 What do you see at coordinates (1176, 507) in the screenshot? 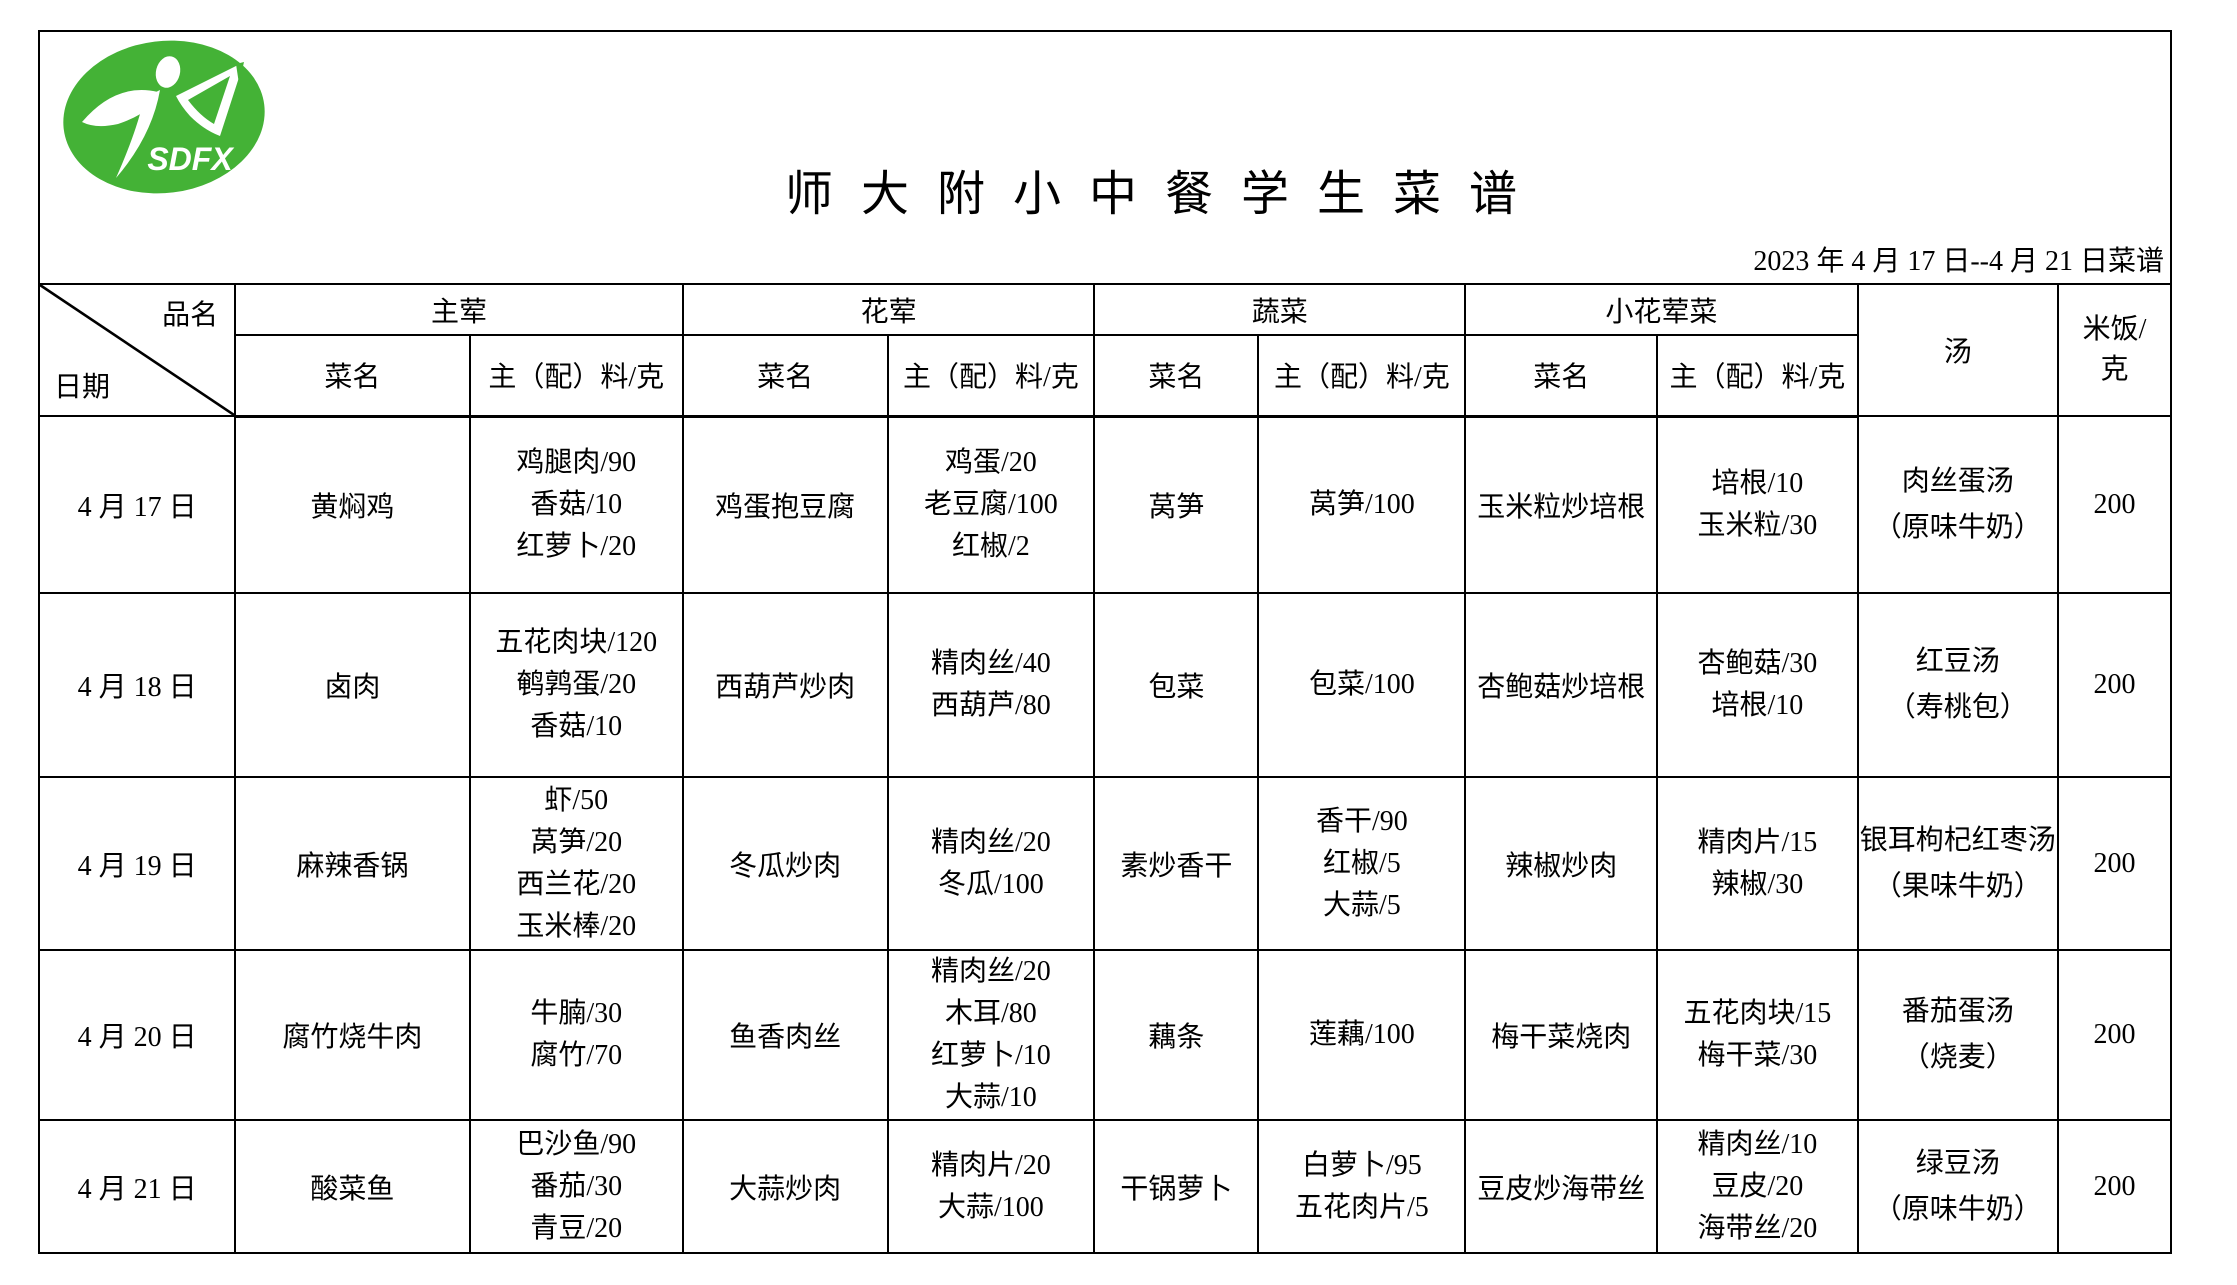
I see `vegetable-dish-cell-text: 莴笋` at bounding box center [1176, 507].